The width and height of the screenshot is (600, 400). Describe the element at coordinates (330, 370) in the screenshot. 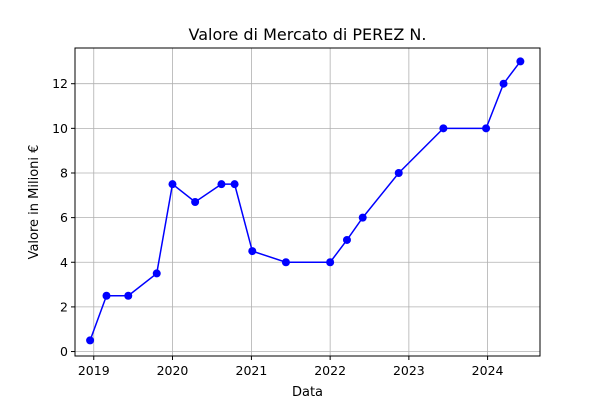

I see `x-tick-label: 2022` at that location.